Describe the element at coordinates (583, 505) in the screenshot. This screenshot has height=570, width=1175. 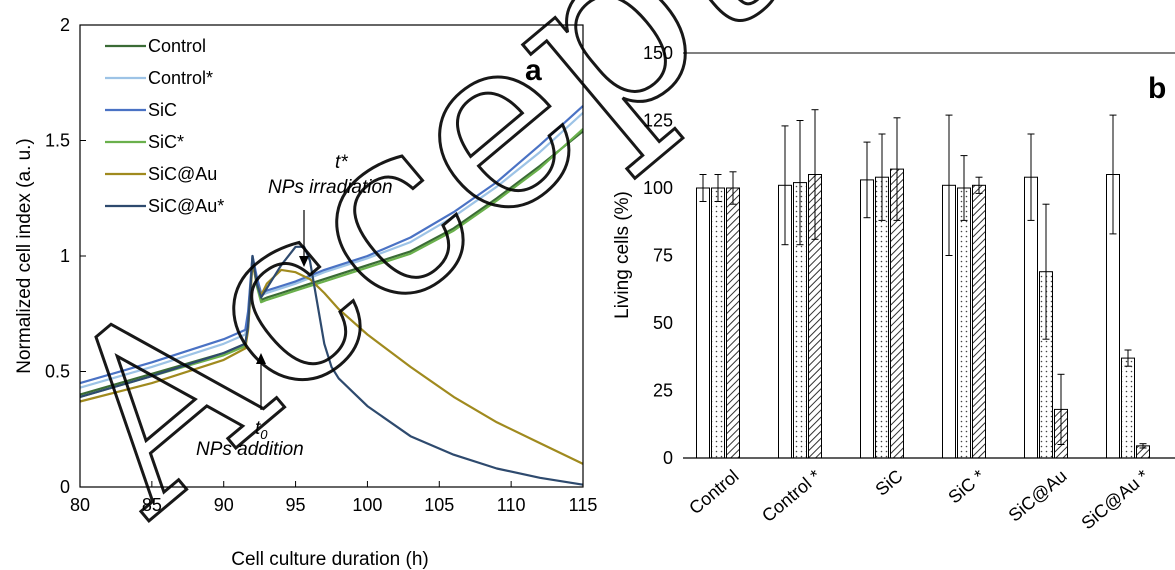
I see `panel-a-x-tick-label: 115` at that location.